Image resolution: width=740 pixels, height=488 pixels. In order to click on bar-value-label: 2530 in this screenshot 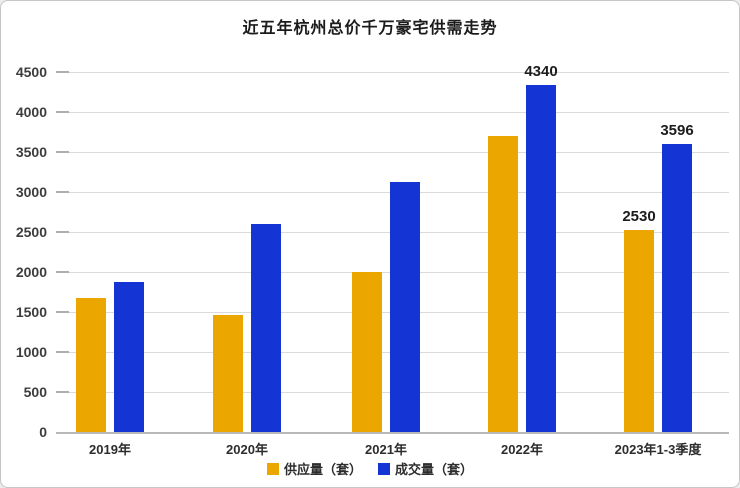, I will do `click(639, 216)`.